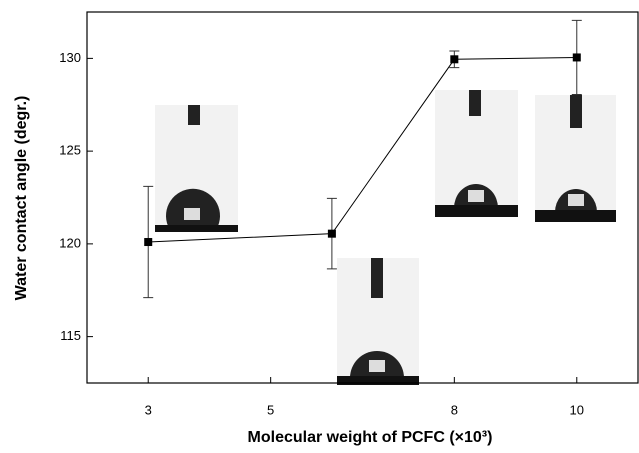 The image size is (639, 453). I want to click on y-axis-label: Water contact angle (degr.), so click(21, 198).